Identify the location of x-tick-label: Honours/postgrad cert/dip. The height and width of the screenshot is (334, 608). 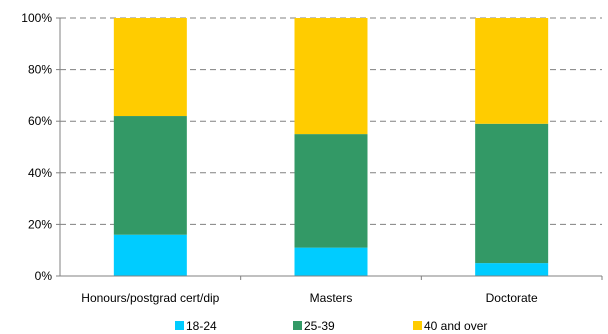
(150, 298).